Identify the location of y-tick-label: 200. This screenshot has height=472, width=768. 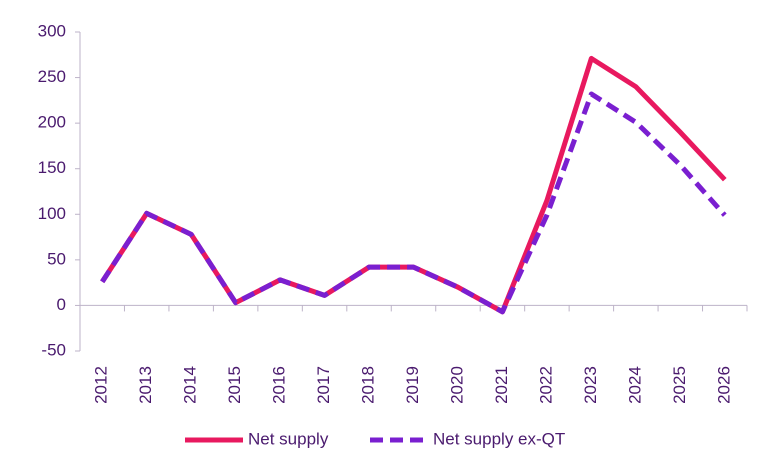
(52, 122).